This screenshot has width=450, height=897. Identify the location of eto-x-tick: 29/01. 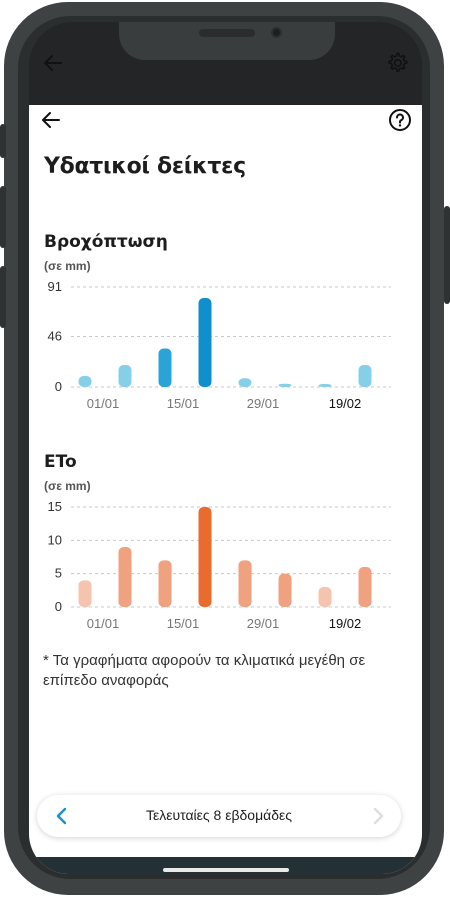
(263, 623).